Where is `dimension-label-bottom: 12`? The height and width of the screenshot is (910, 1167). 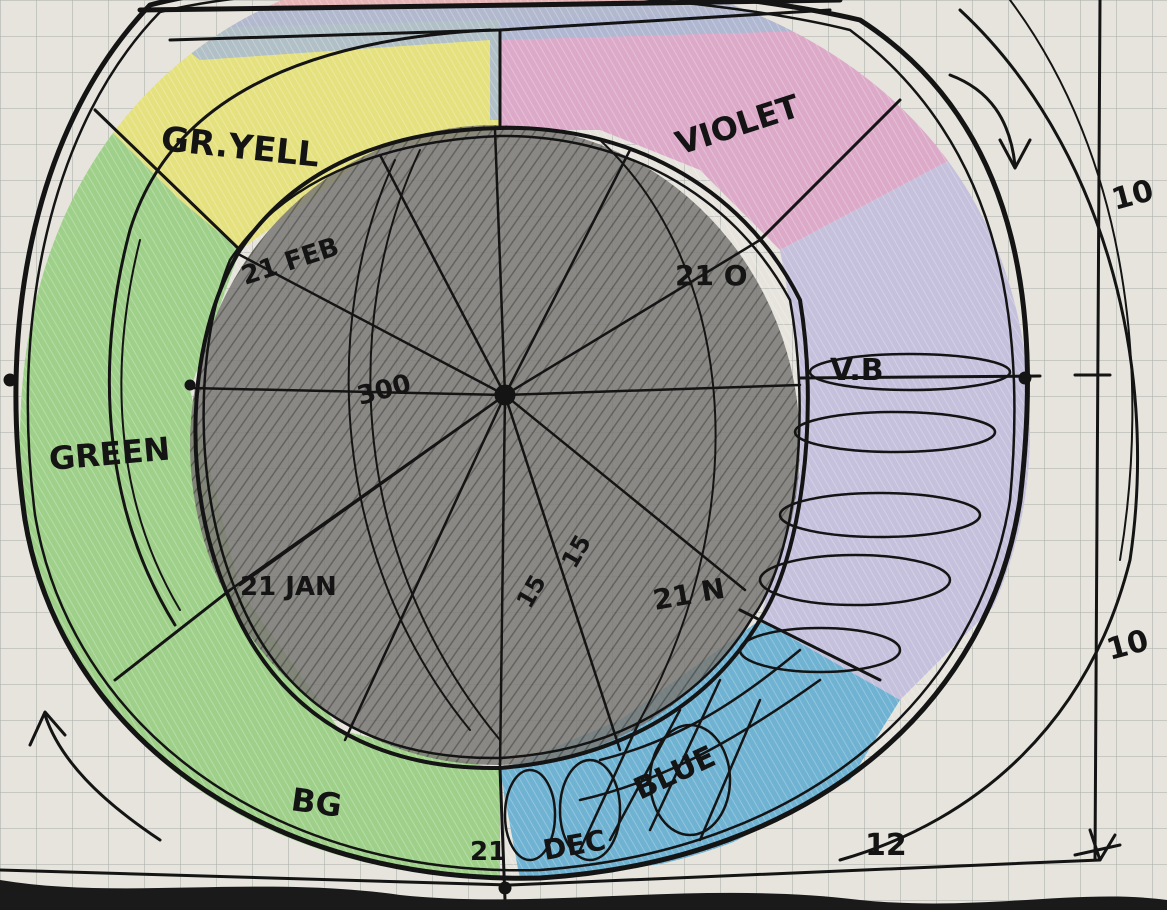 dimension-label-bottom: 12 is located at coordinates (886, 845).